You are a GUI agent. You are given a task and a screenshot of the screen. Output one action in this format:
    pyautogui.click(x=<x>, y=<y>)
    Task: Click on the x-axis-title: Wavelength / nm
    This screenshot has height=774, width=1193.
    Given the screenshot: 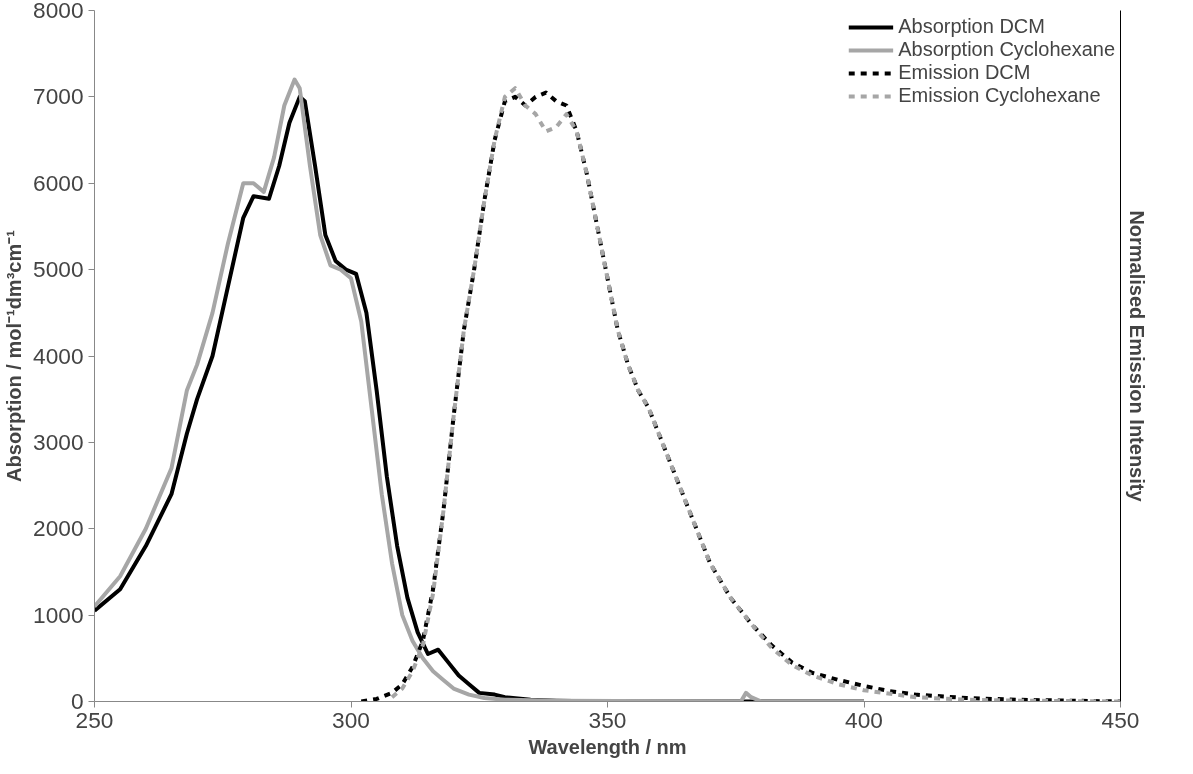 What is the action you would take?
    pyautogui.click(x=607, y=746)
    